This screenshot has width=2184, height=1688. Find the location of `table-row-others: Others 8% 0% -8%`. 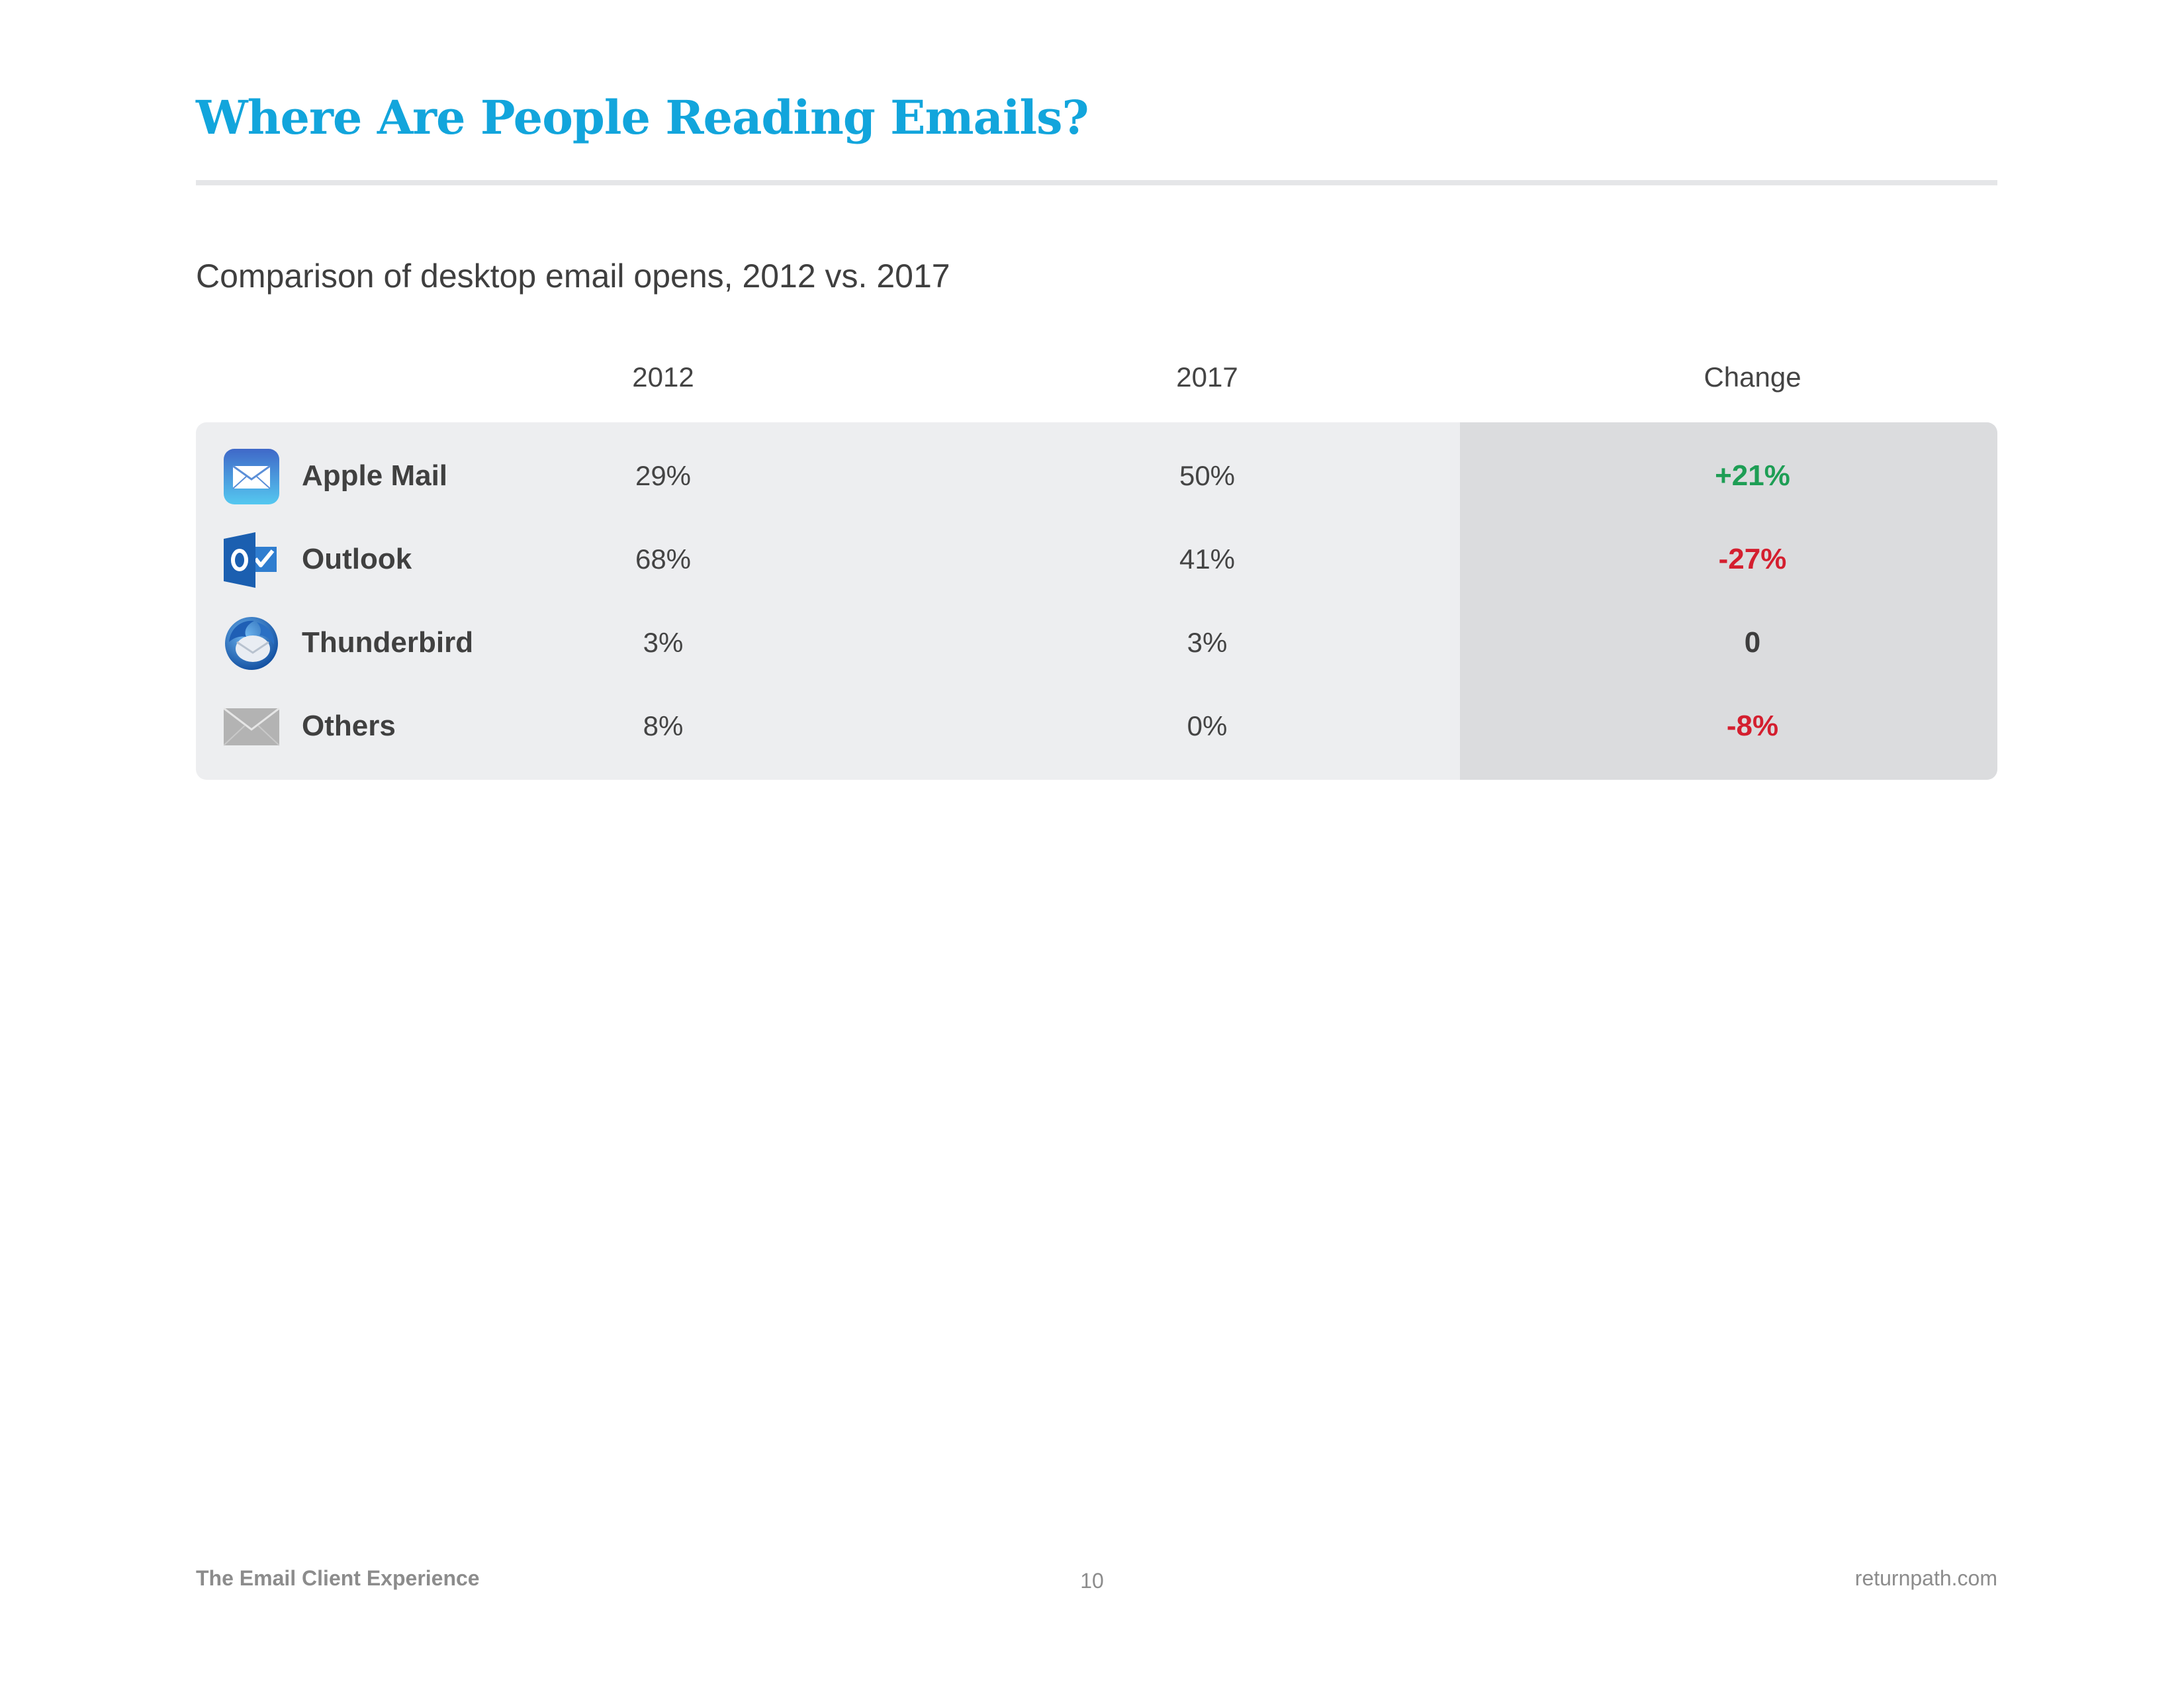

table-row-others: Others 8% 0% -8% is located at coordinates (1096, 726).